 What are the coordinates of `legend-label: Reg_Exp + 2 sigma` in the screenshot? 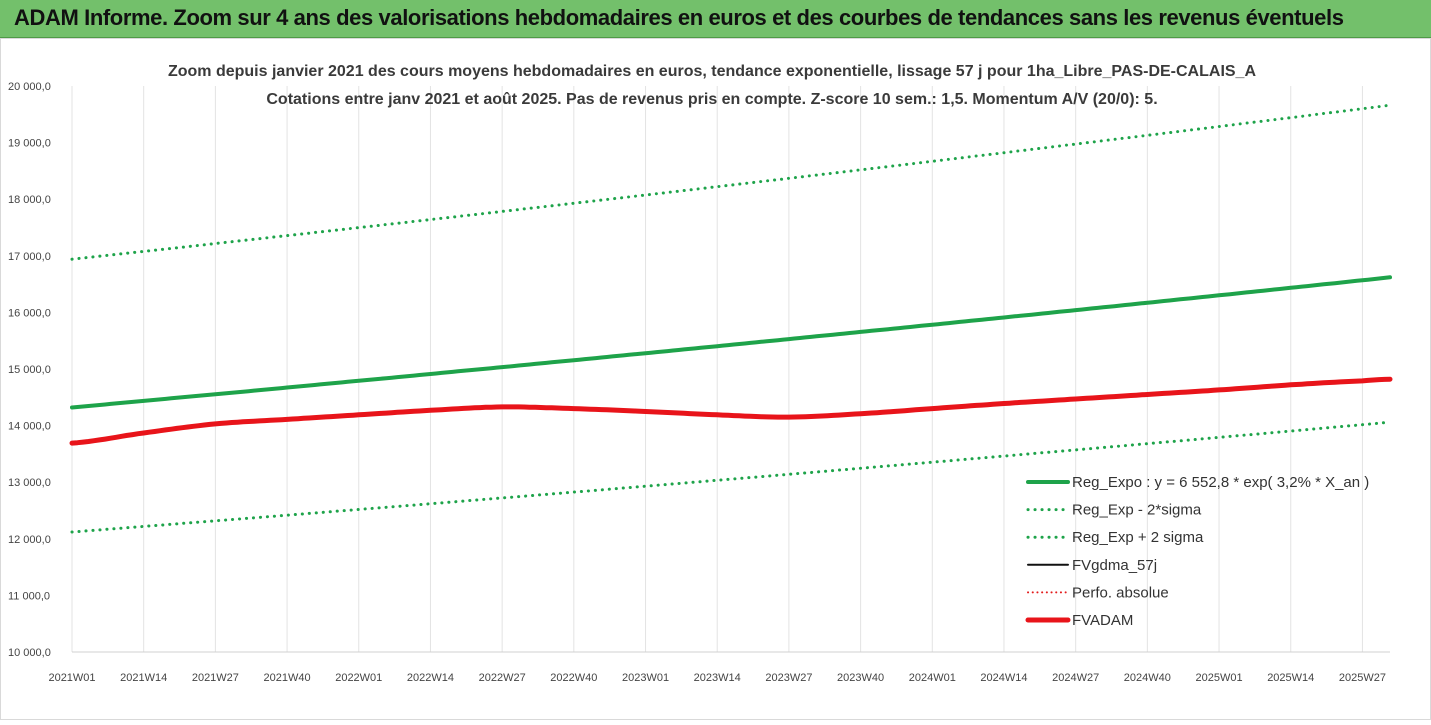 It's located at (1138, 537).